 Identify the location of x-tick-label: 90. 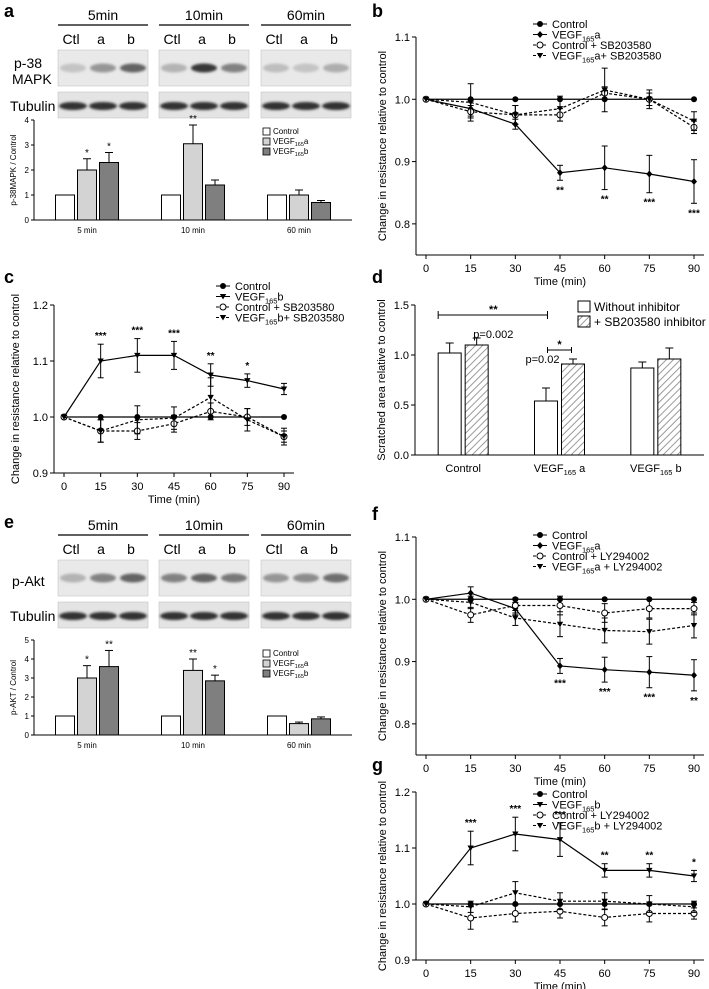
(694, 974).